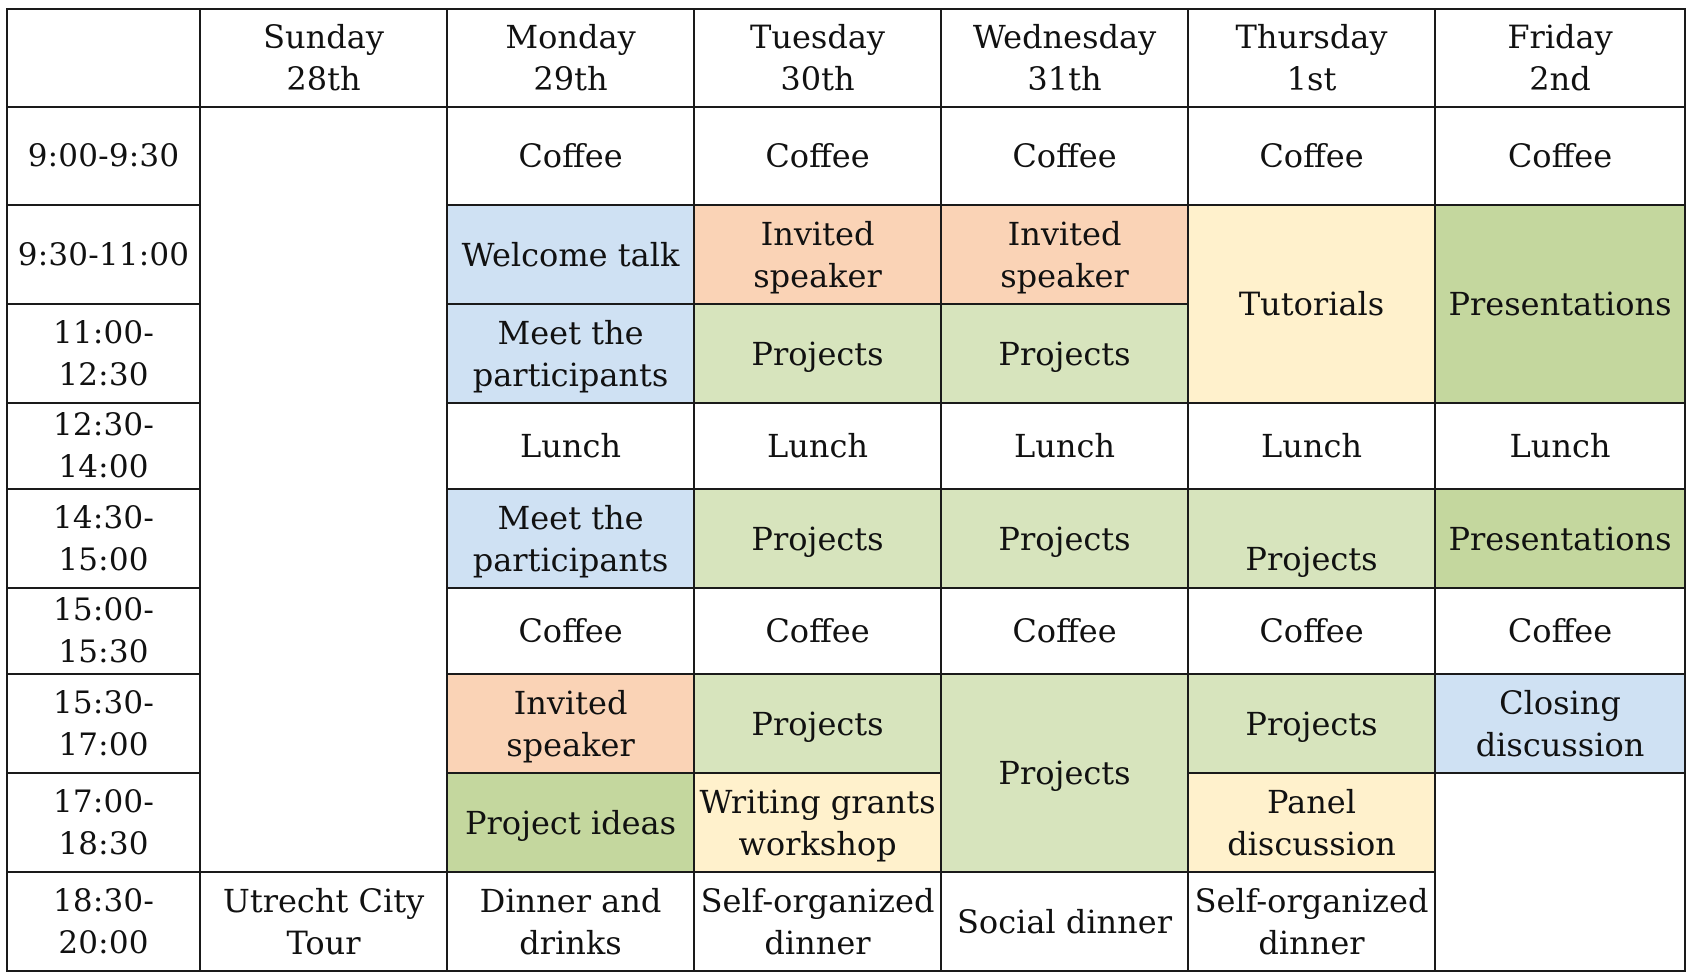 This screenshot has height=972, width=1692. Describe the element at coordinates (1560, 58) in the screenshot. I see `day-header-friday: Friday 2nd` at that location.